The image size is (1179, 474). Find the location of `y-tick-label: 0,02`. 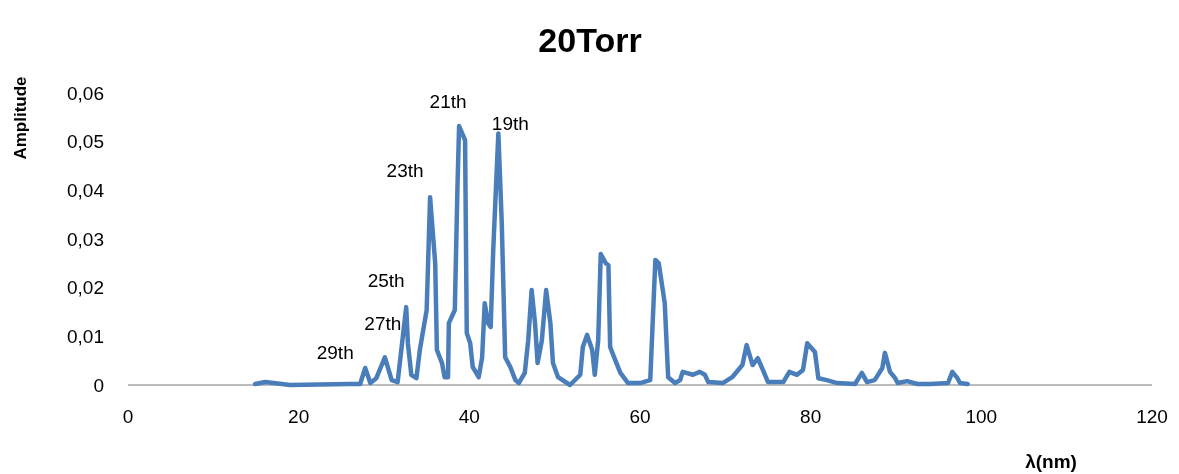

y-tick-label: 0,02 is located at coordinates (85, 288).